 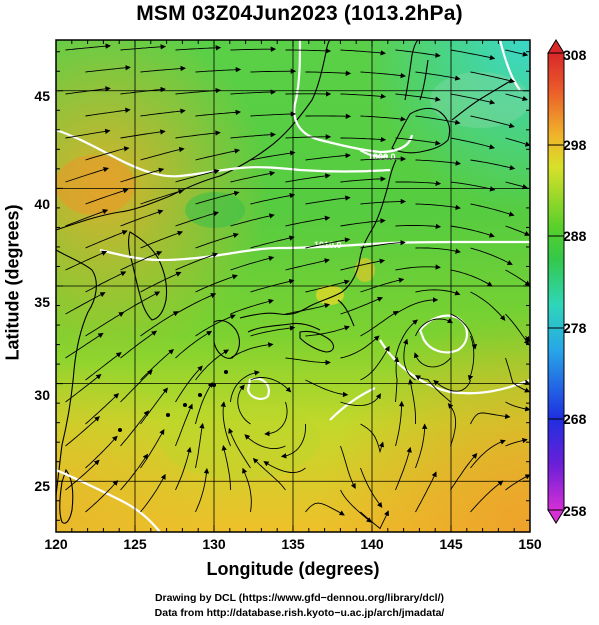 I want to click on colorbar-tick-label: 278, so click(x=575, y=328).